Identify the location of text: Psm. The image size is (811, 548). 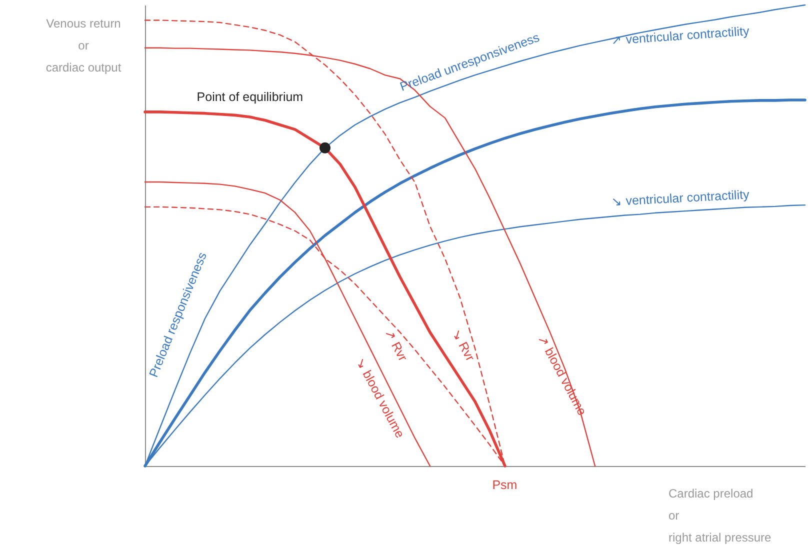
(505, 485).